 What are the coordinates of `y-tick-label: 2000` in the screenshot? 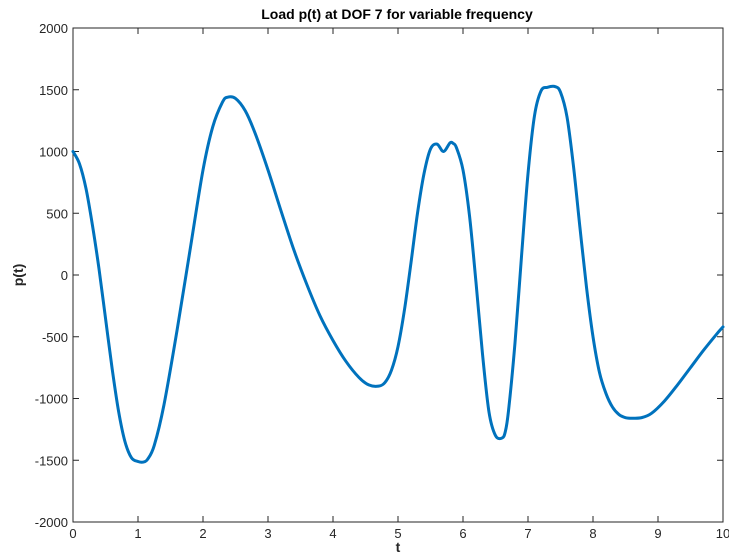 It's located at (53, 28).